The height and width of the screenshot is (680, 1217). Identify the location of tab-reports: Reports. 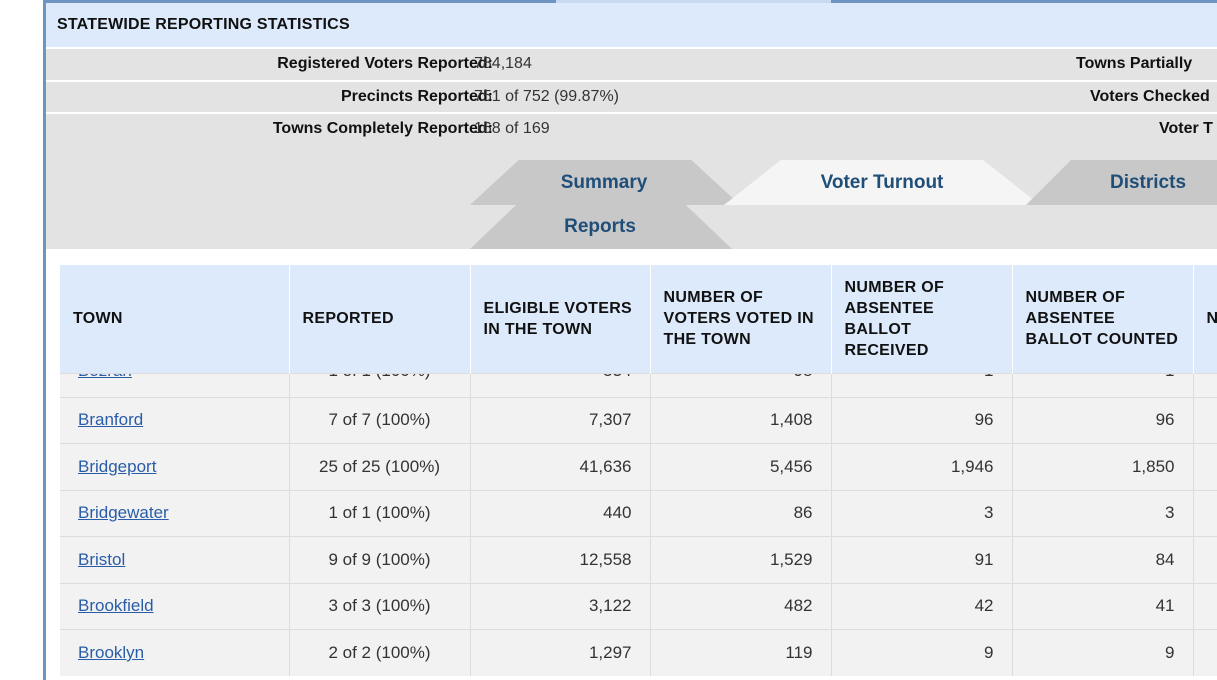
(601, 226).